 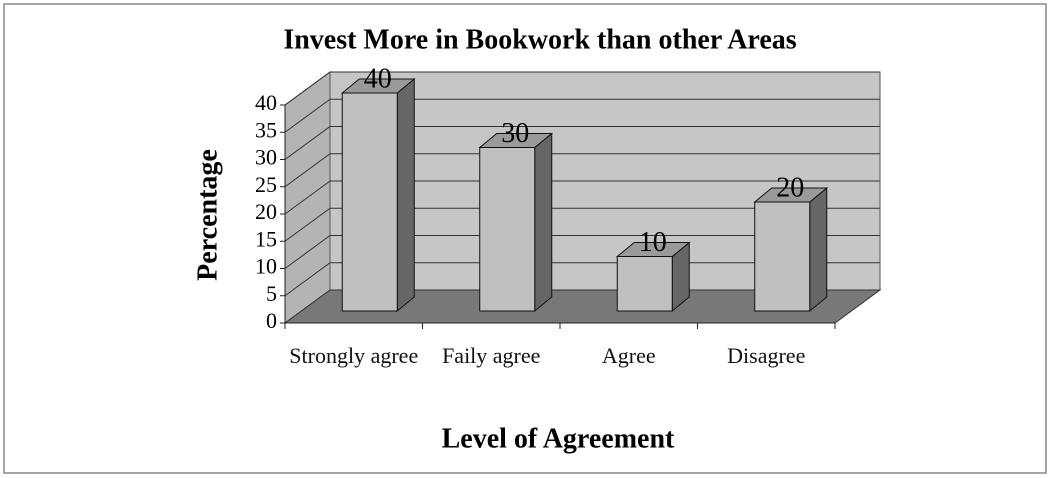 I want to click on x-tick-label: Agree, so click(x=628, y=355).